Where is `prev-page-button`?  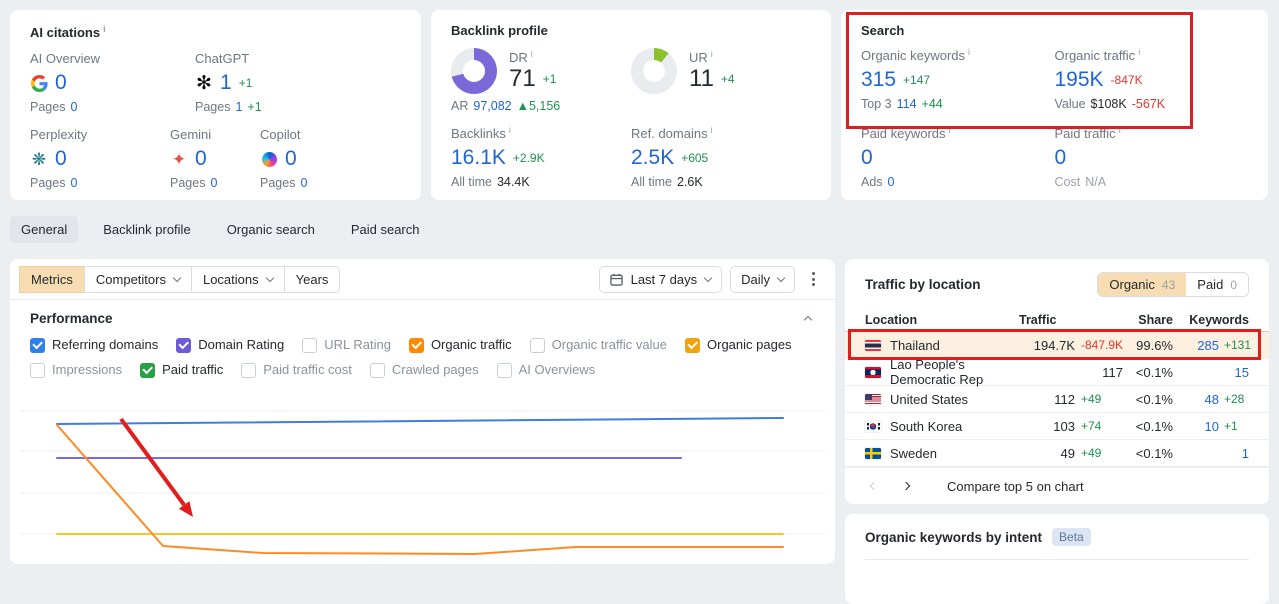
prev-page-button is located at coordinates (874, 486).